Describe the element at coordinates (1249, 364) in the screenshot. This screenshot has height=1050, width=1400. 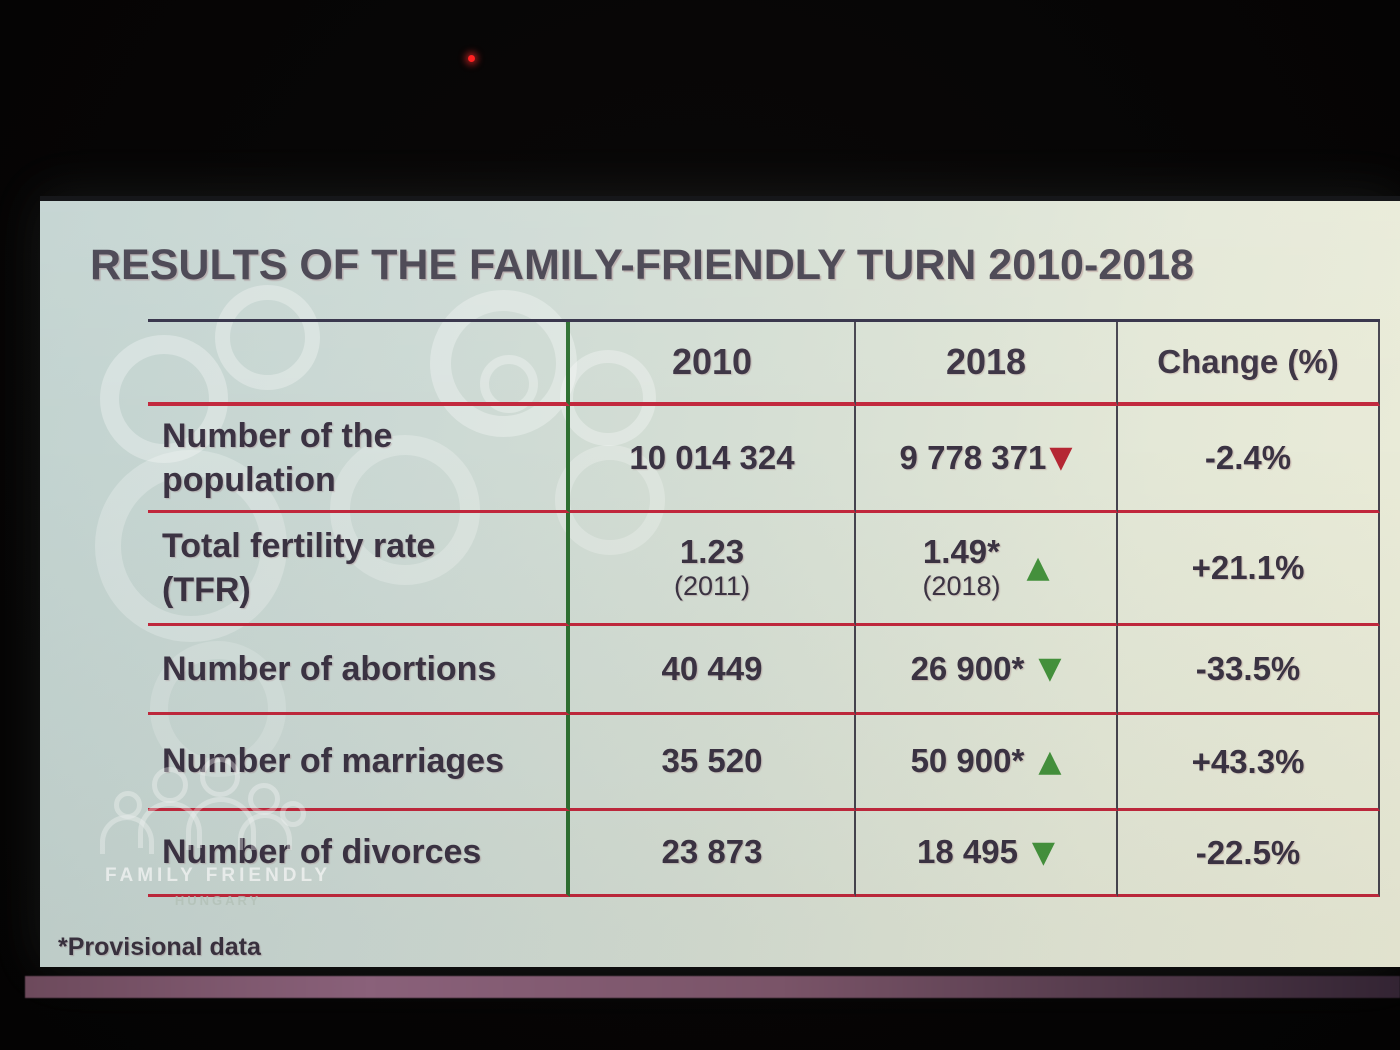
I see `table-header-change: Change (%)` at that location.